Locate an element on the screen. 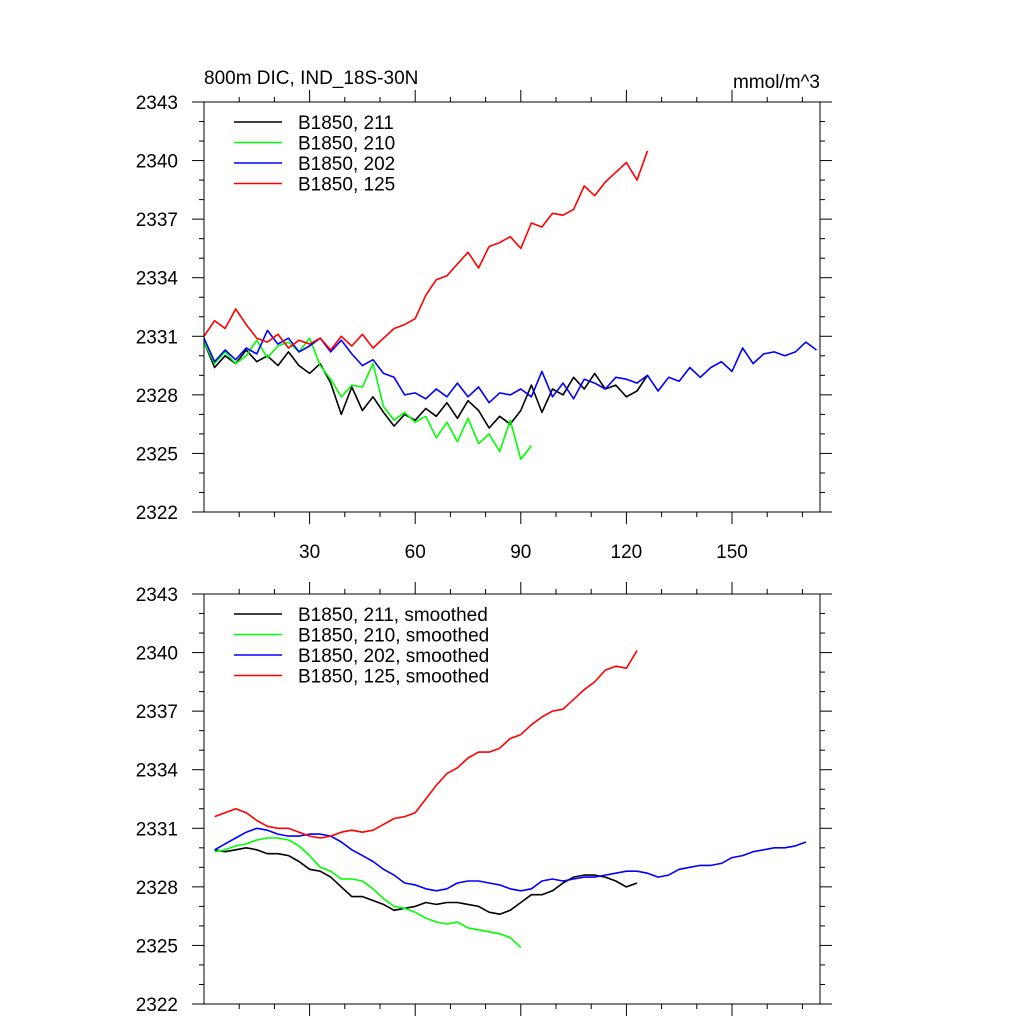 The width and height of the screenshot is (1024, 1029). legend-label: B1850, 211 is located at coordinates (346, 123).